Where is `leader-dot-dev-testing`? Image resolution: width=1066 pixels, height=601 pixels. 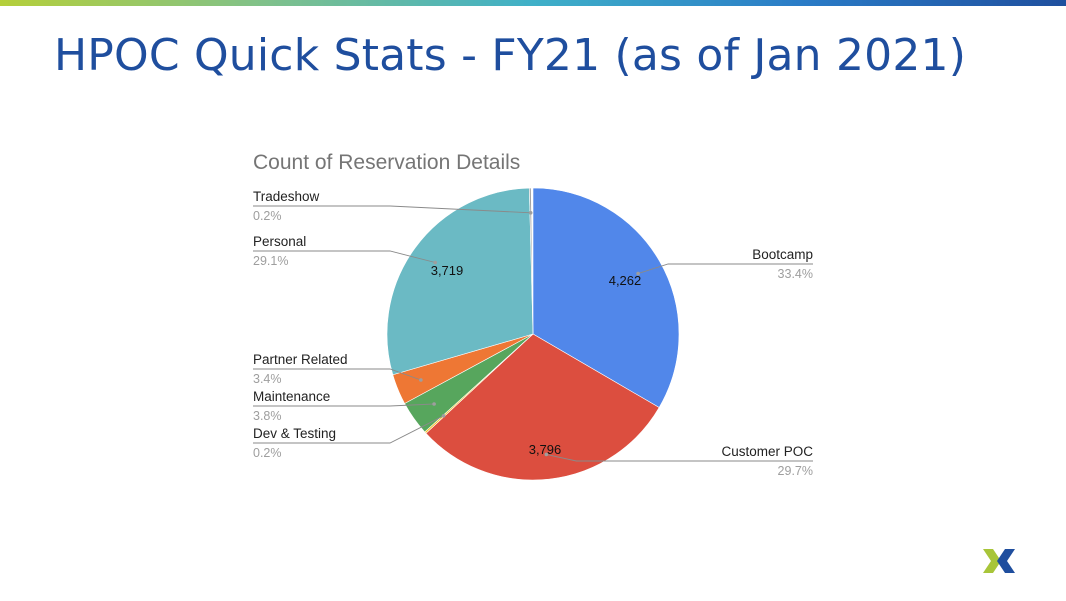 leader-dot-dev-testing is located at coordinates (443, 416).